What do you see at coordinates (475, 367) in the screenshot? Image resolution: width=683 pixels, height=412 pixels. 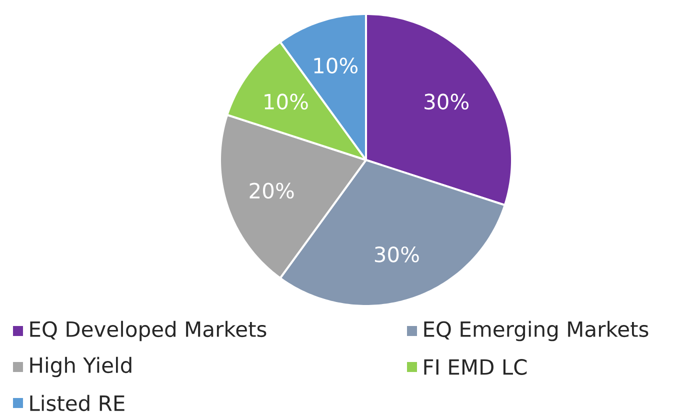 I see `legend-label: FI EMD LC` at bounding box center [475, 367].